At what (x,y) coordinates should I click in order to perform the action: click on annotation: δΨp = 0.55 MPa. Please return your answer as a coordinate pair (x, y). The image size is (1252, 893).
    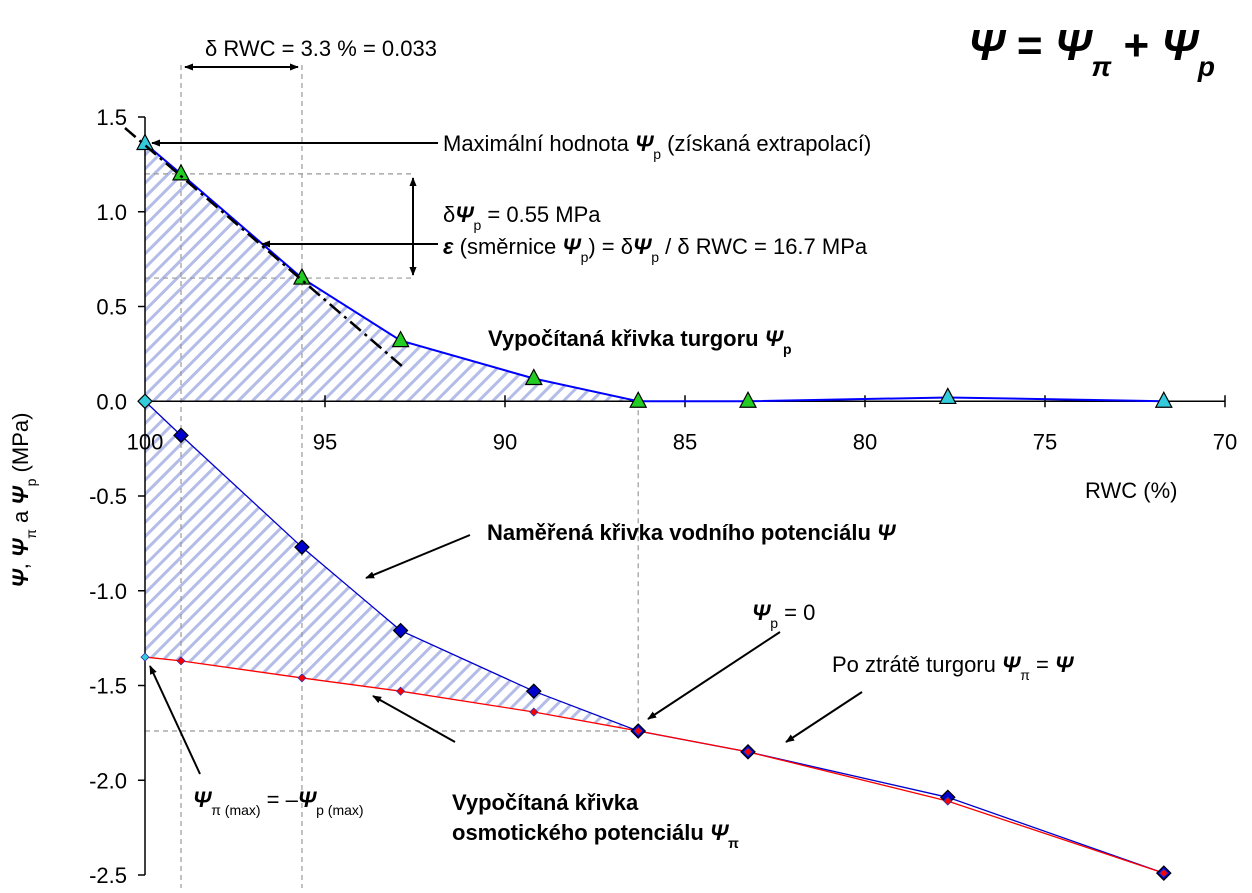
    Looking at the image, I should click on (522, 217).